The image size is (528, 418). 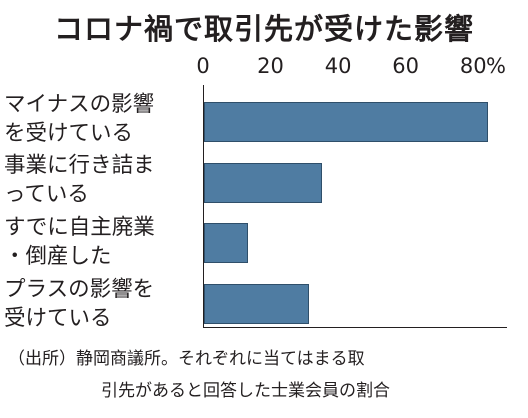 What do you see at coordinates (245, 391) in the screenshot?
I see `source-note-line-2: 引先があると回答した士業会員の割合` at bounding box center [245, 391].